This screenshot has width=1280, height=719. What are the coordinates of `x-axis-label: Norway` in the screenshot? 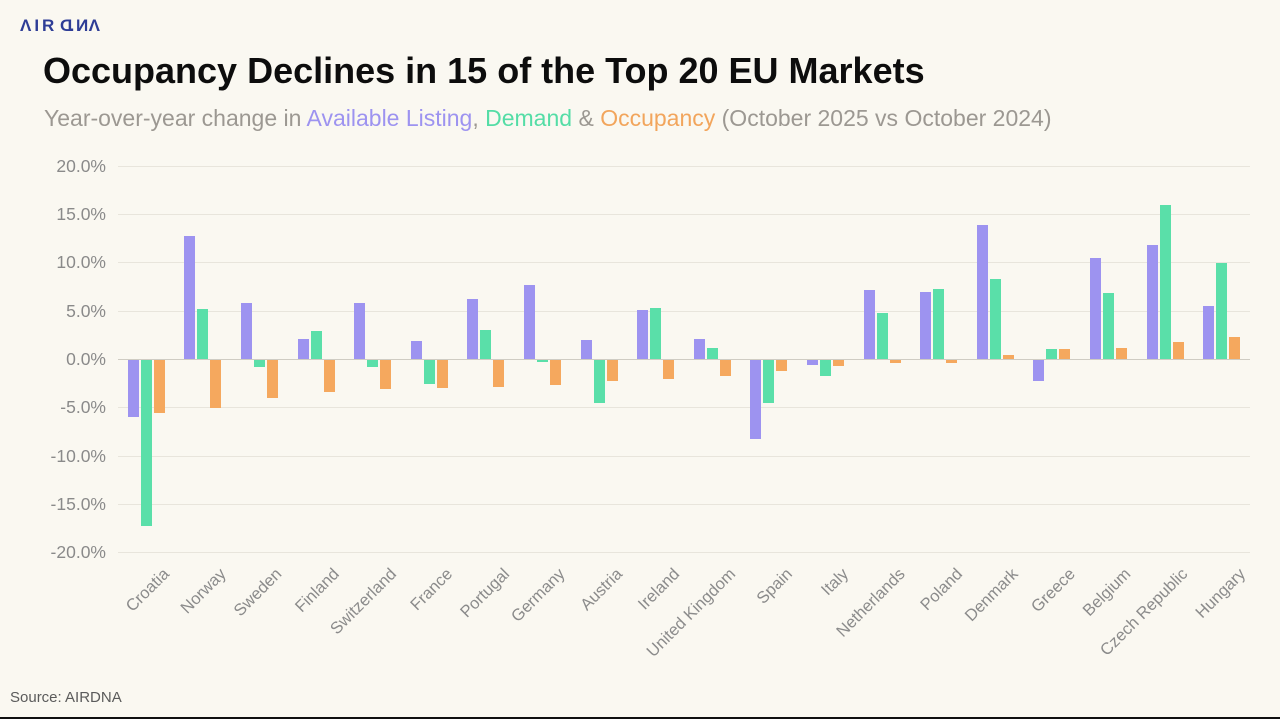 It's located at (203, 591).